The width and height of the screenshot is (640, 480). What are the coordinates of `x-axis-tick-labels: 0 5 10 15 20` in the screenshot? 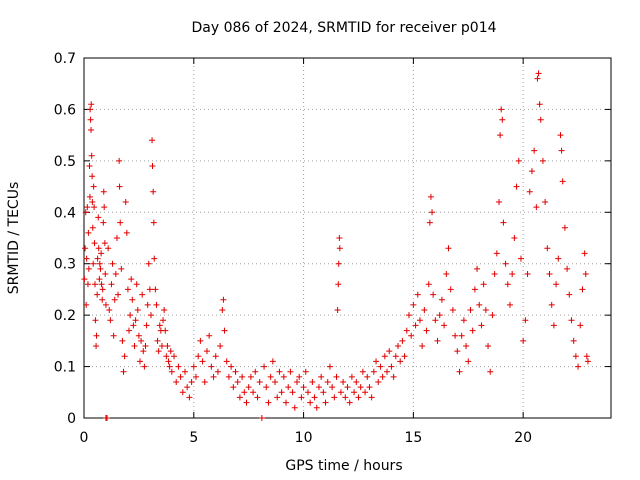 It's located at (306, 438).